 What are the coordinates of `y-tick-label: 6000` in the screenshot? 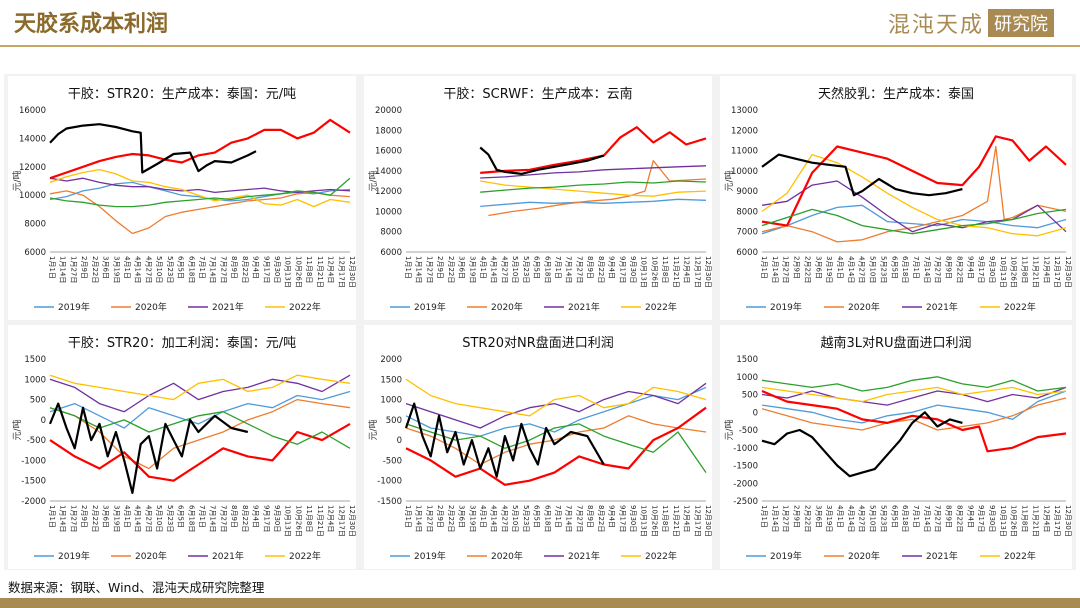 It's located at (391, 253).